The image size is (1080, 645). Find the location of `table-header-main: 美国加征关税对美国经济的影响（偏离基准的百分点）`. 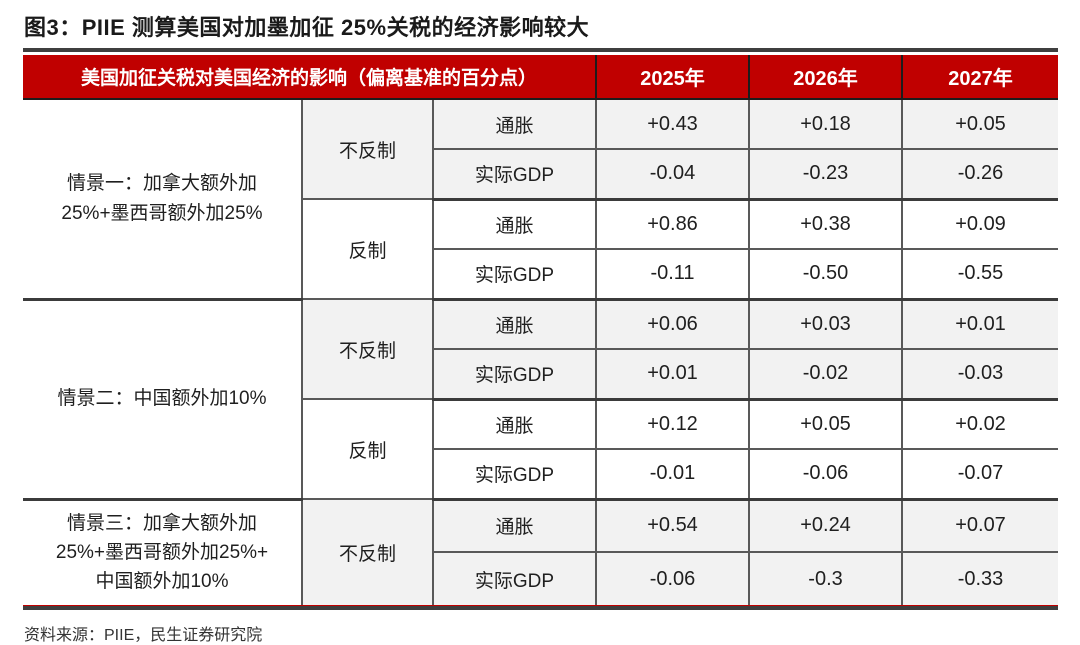

table-header-main: 美国加征关税对美国经济的影响（偏离基准的百分点） is located at coordinates (309, 77).